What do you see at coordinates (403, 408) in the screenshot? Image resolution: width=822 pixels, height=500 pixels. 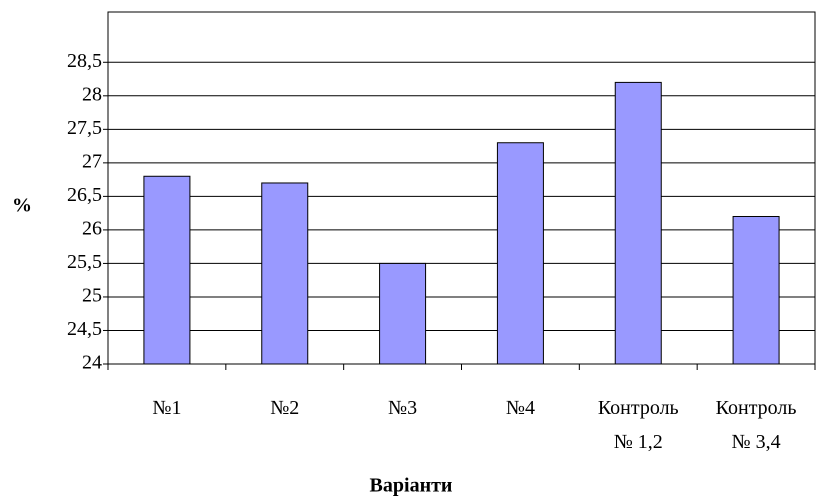 I see `x-tick-label: №3` at bounding box center [403, 408].